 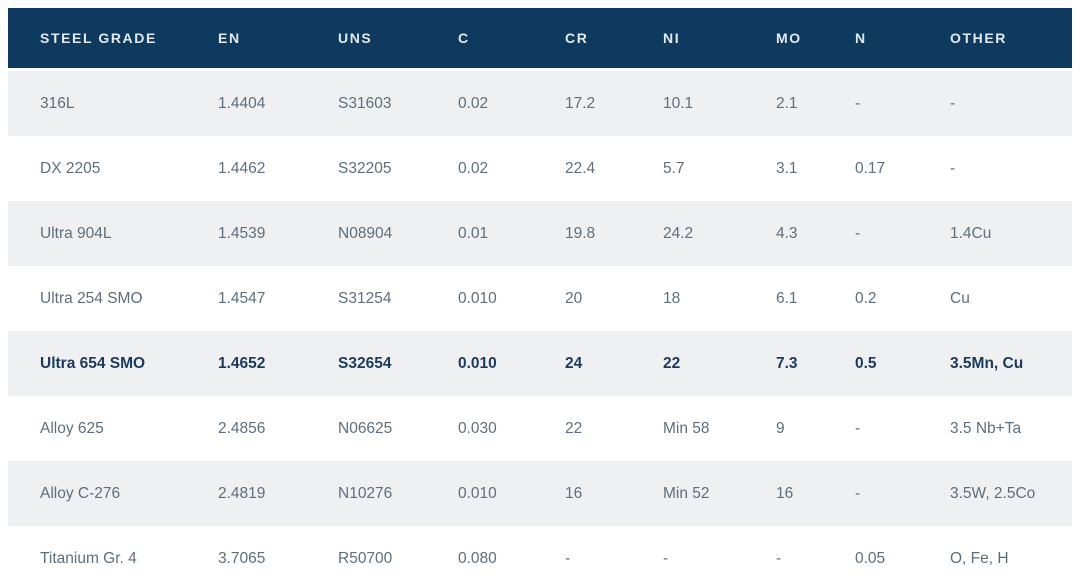 What do you see at coordinates (614, 168) in the screenshot?
I see `value-cell: 22.4` at bounding box center [614, 168].